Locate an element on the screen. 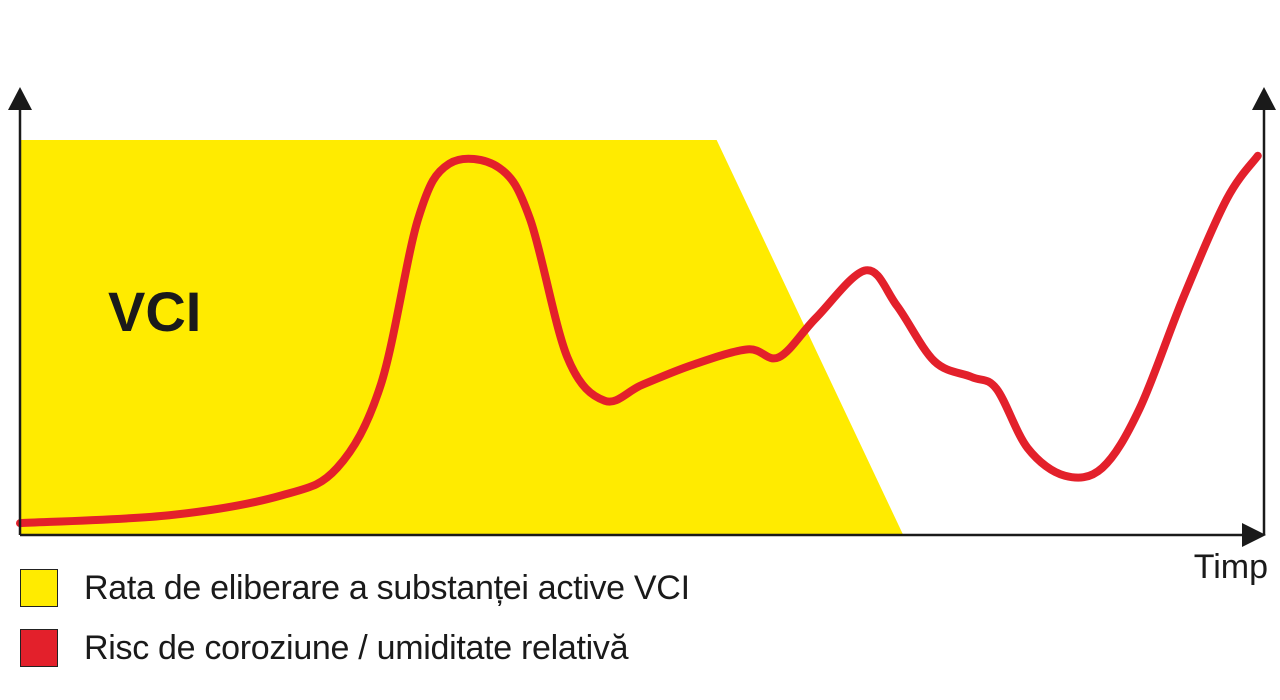 The height and width of the screenshot is (700, 1280). legend-item-corrosion-risk: Risc de coroziune / umiditate relativă is located at coordinates (324, 648).